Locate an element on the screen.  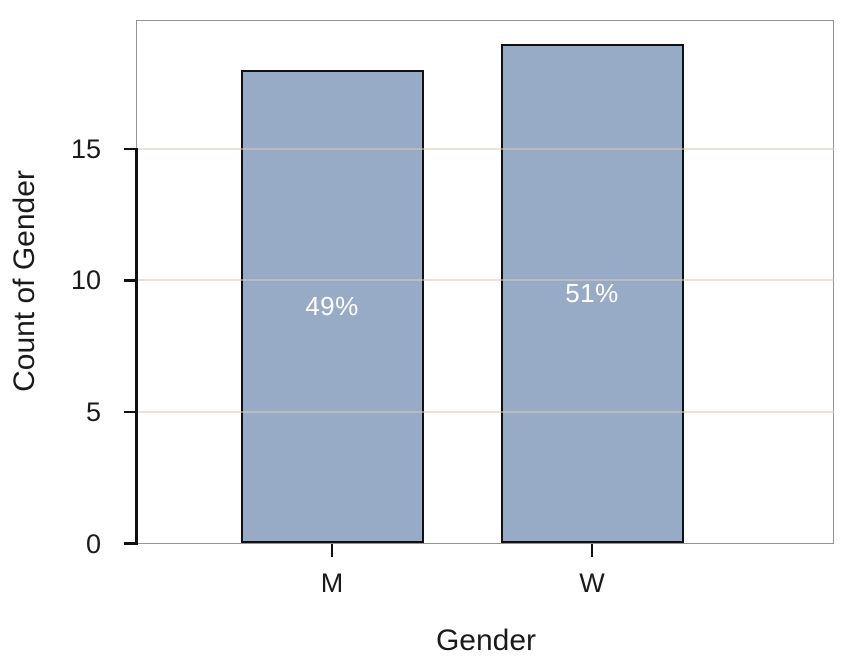
bar-value-label: 49% is located at coordinates (332, 306).